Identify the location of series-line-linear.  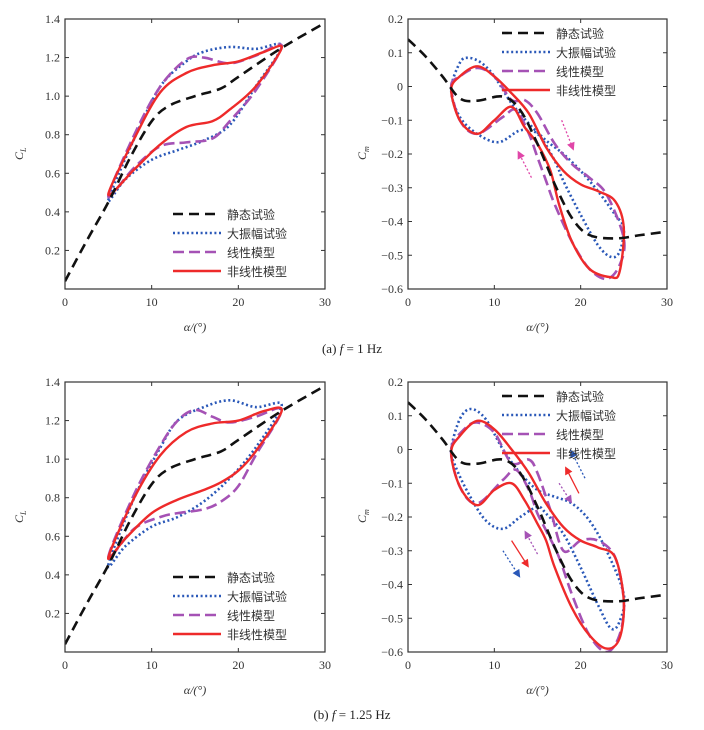
(195, 483).